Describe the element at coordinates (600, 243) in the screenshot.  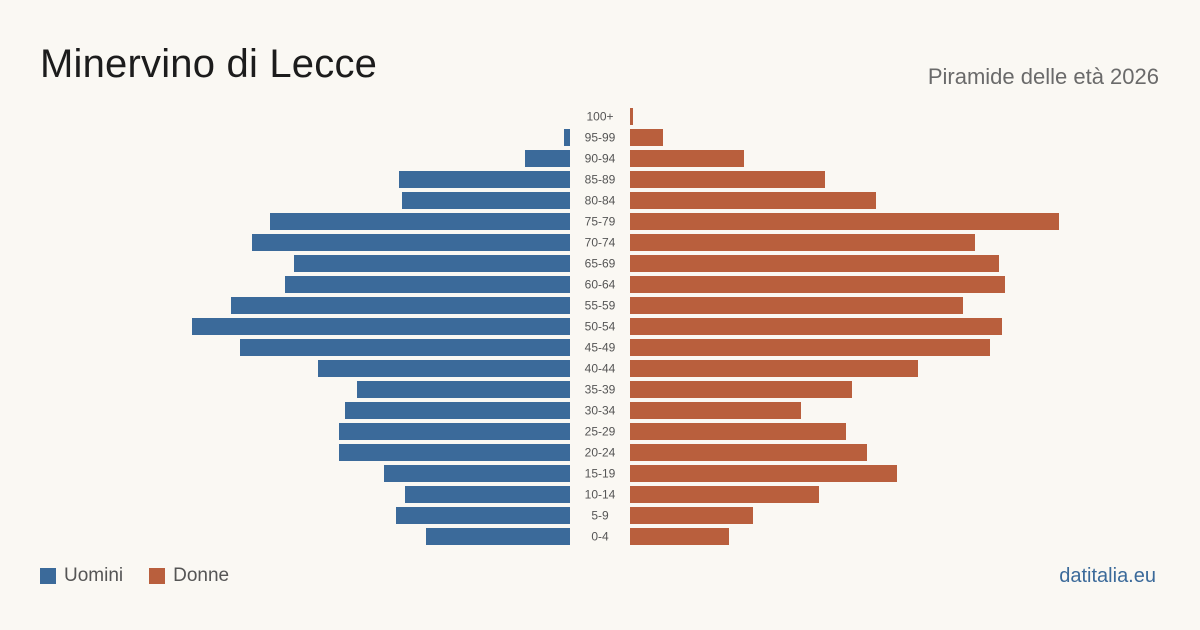
I see `age-label-70-74: 70-74` at that location.